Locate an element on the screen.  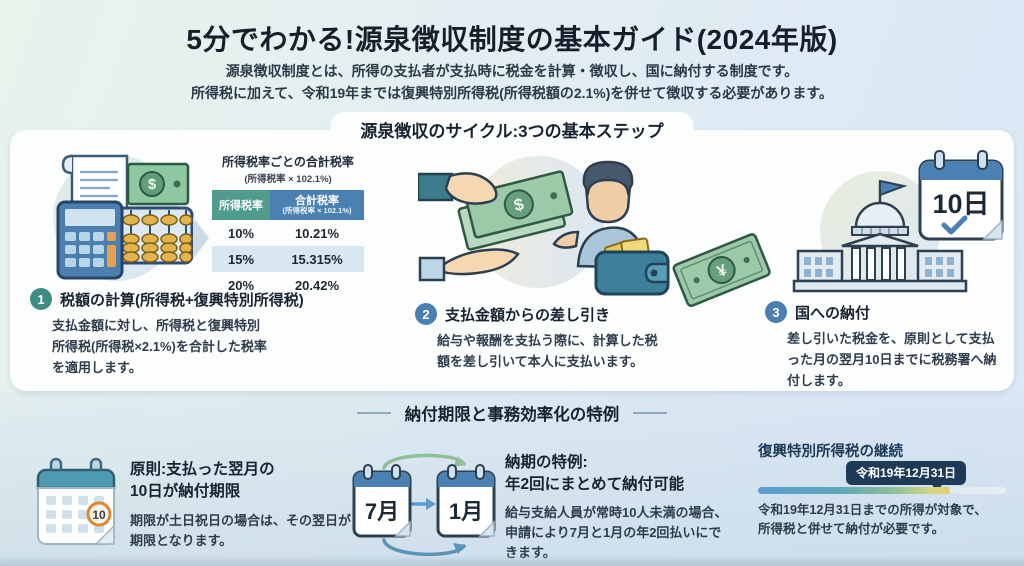
rate-cell: 20% is located at coordinates (241, 285).